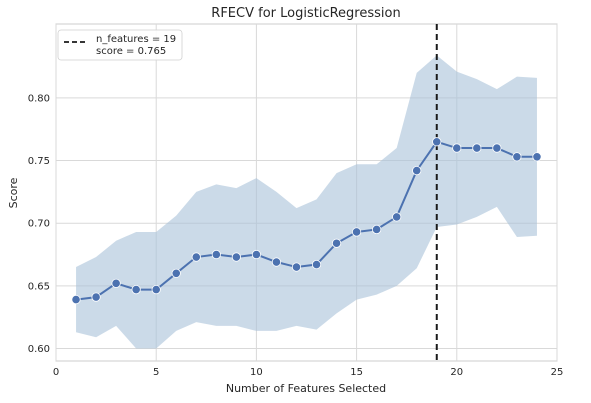 The width and height of the screenshot is (591, 403). Describe the element at coordinates (39, 224) in the screenshot. I see `y-tick-label: 0.70` at that location.